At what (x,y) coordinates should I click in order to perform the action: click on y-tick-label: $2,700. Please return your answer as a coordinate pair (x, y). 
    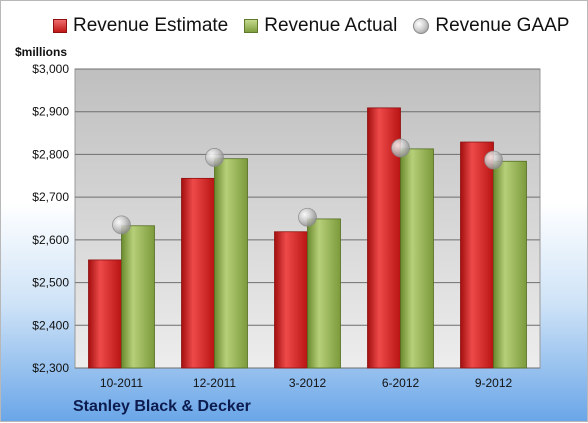
    Looking at the image, I should click on (50, 197).